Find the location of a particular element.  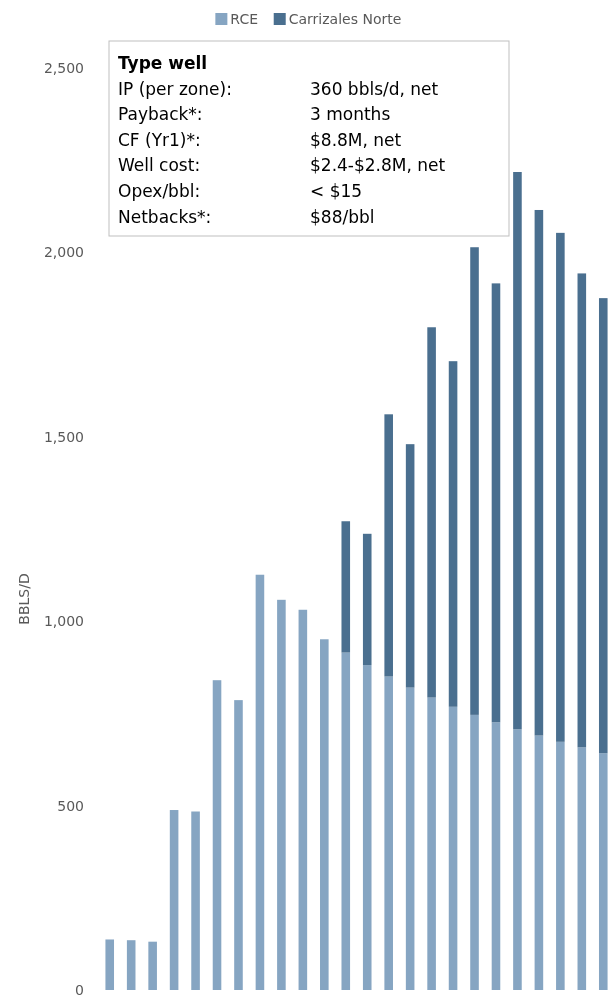

y-tick-label: 1,500 is located at coordinates (63, 436).